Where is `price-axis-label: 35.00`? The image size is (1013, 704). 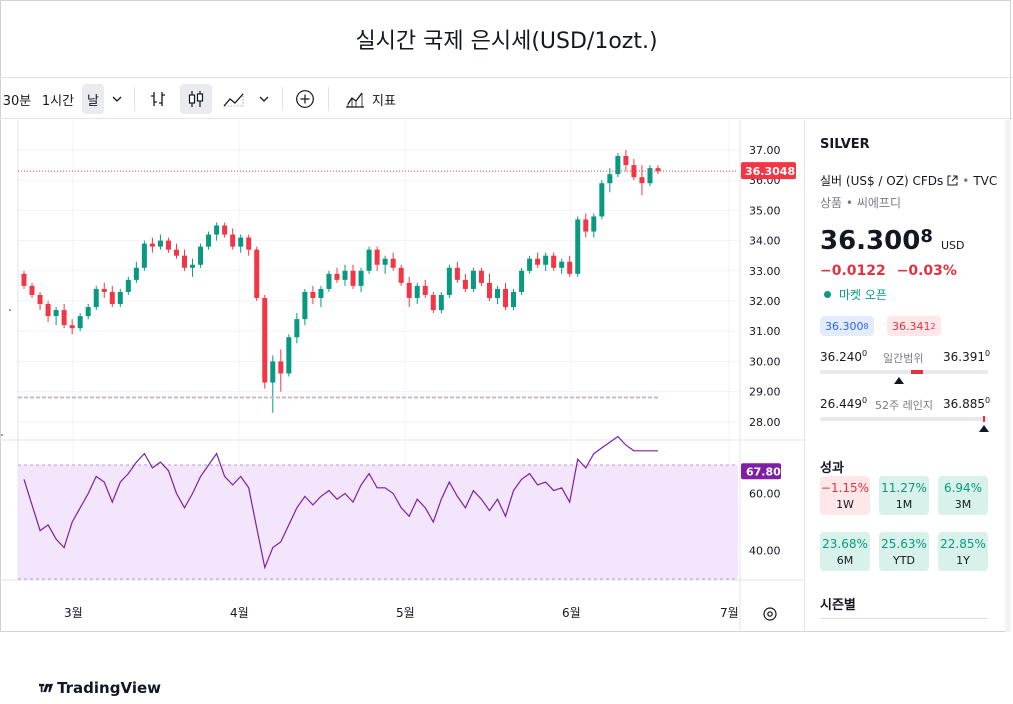
price-axis-label: 35.00 is located at coordinates (765, 210).